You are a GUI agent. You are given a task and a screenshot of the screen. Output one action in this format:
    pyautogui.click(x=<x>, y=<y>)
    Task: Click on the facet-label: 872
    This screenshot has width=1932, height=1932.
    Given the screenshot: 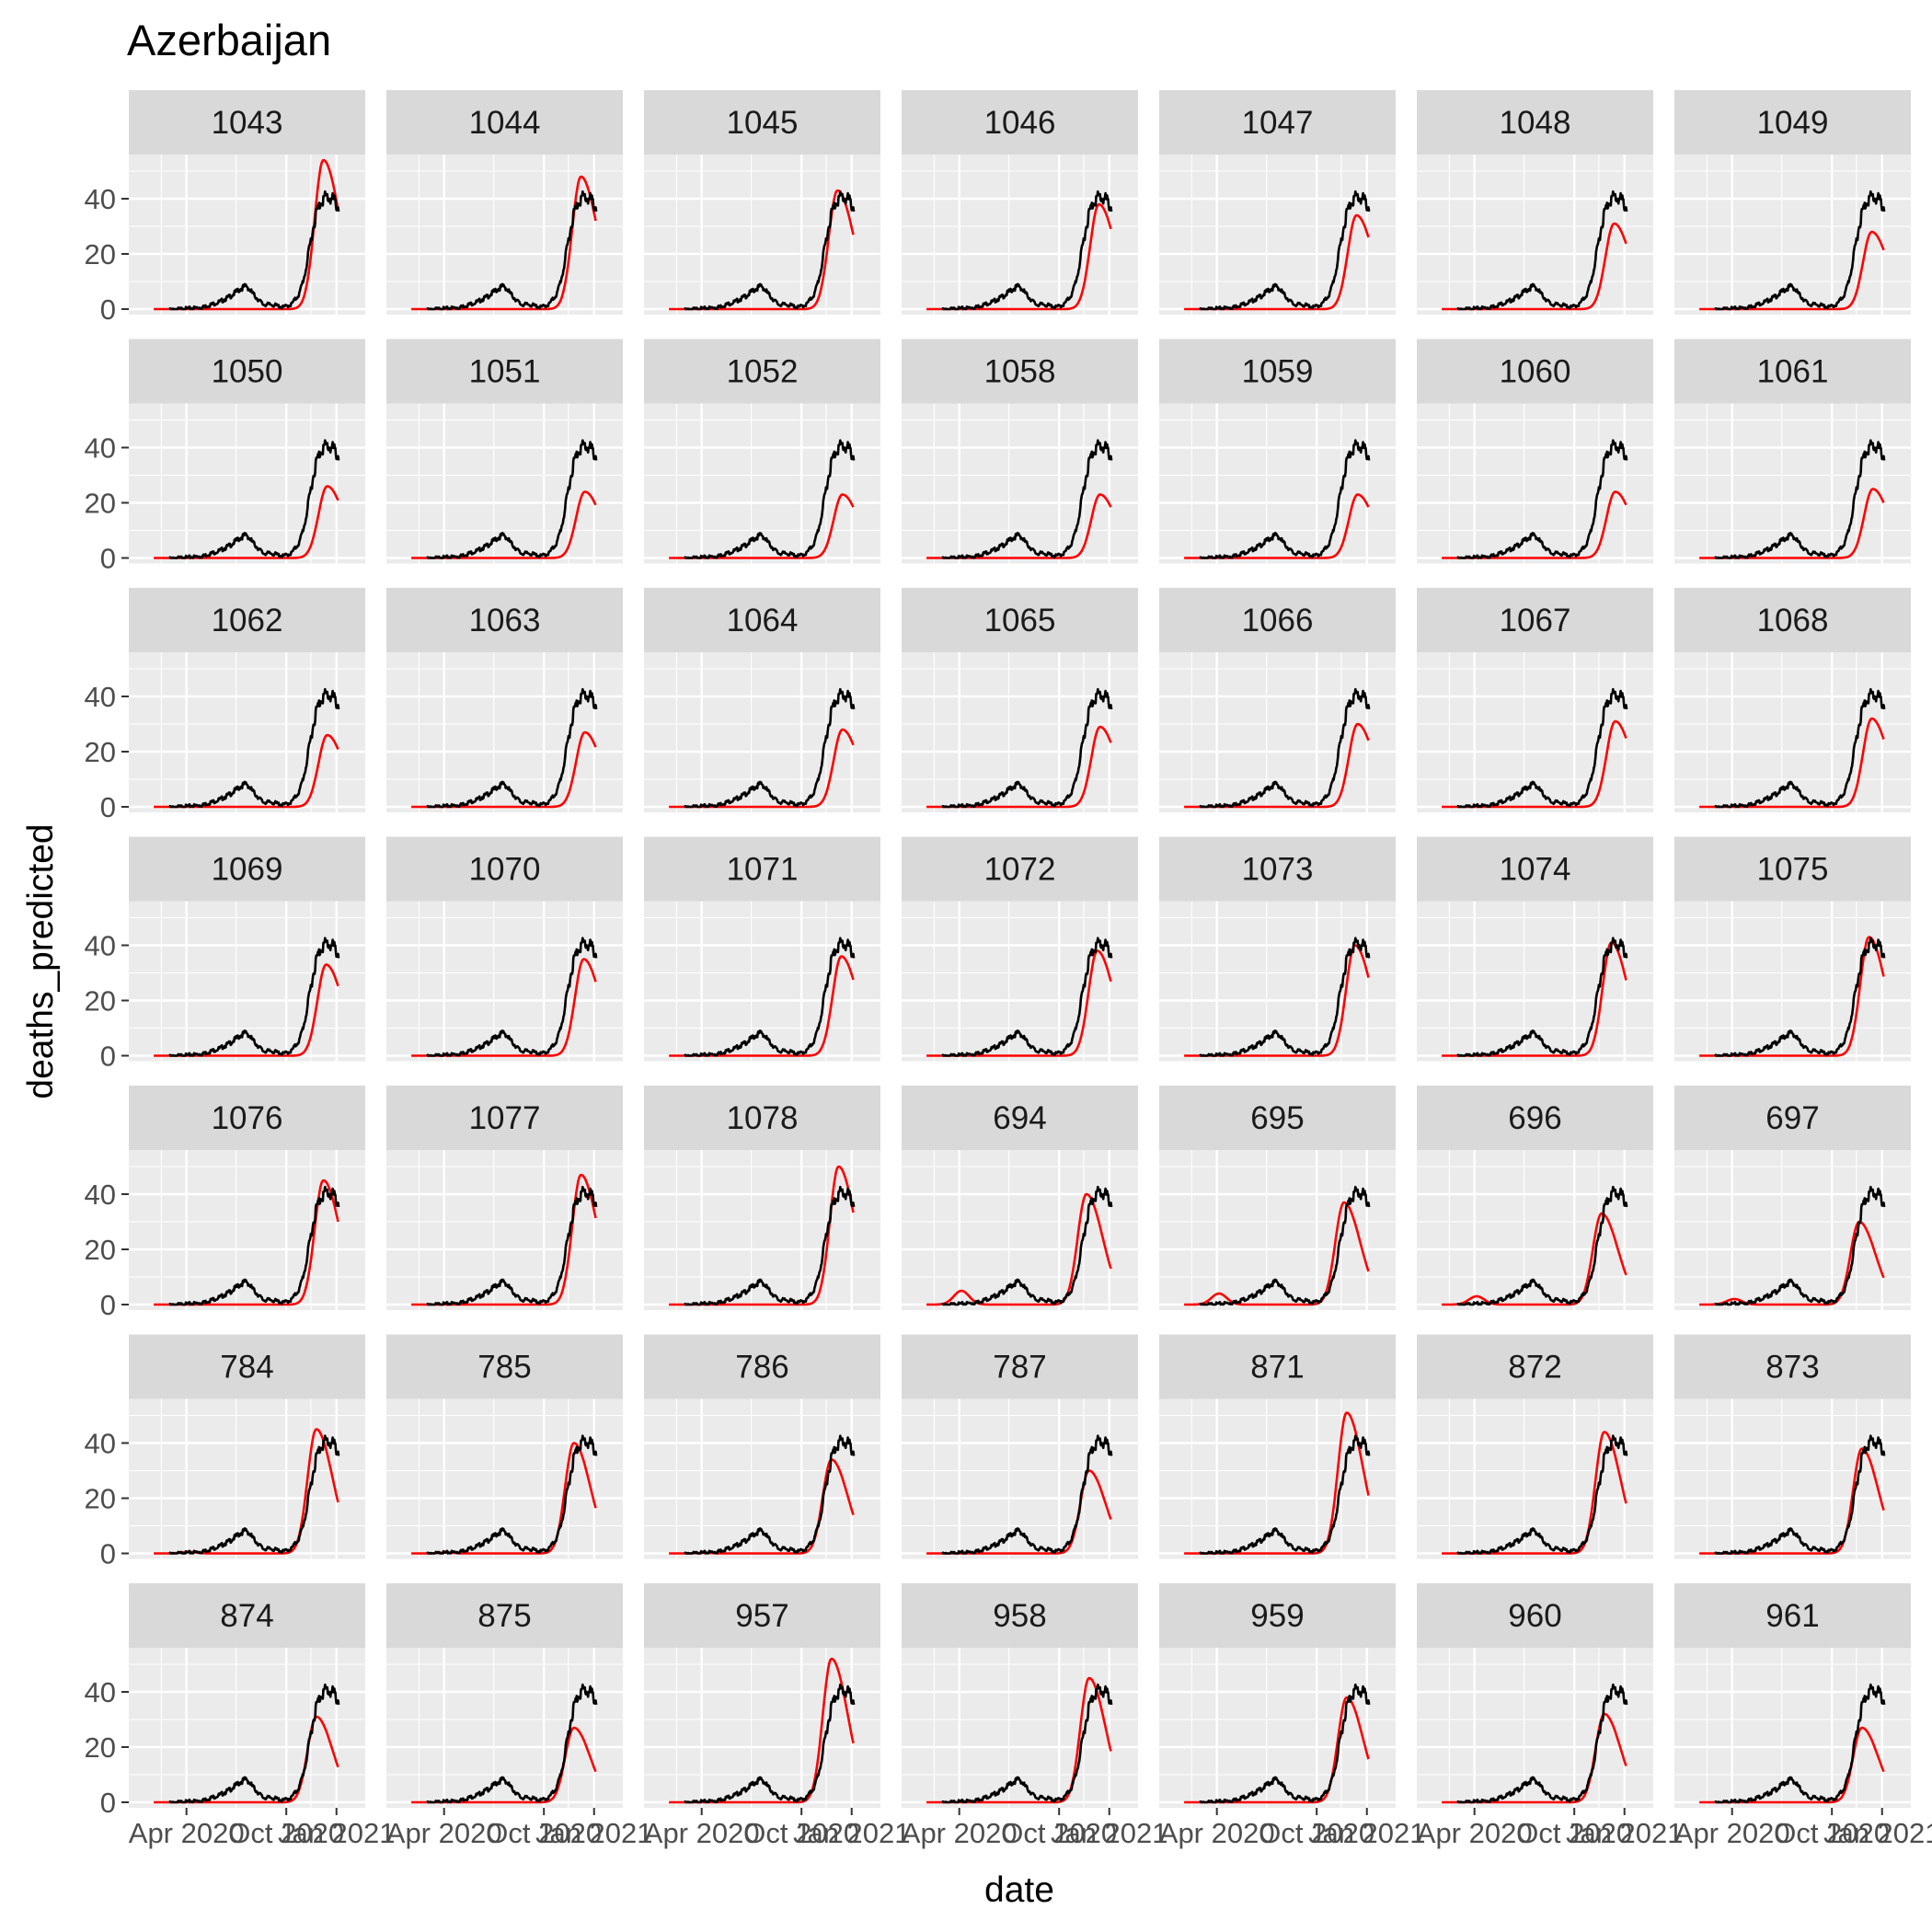 What is the action you would take?
    pyautogui.click(x=1534, y=1368)
    